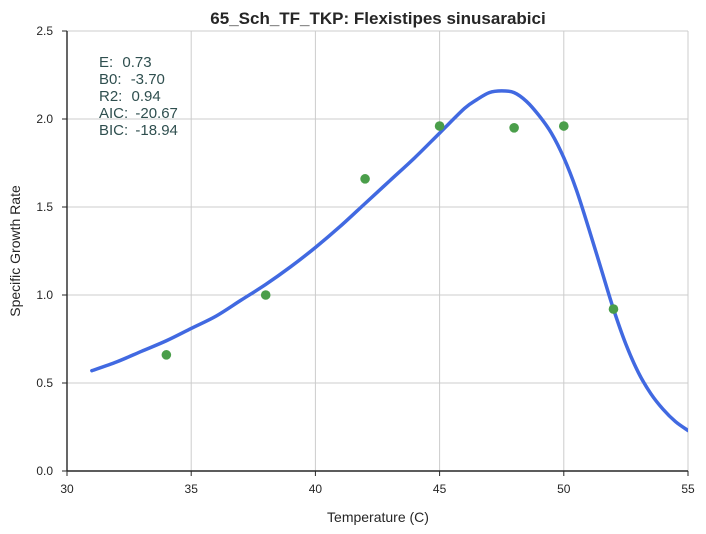  I want to click on x-tick-label-2: 40, so click(316, 489).